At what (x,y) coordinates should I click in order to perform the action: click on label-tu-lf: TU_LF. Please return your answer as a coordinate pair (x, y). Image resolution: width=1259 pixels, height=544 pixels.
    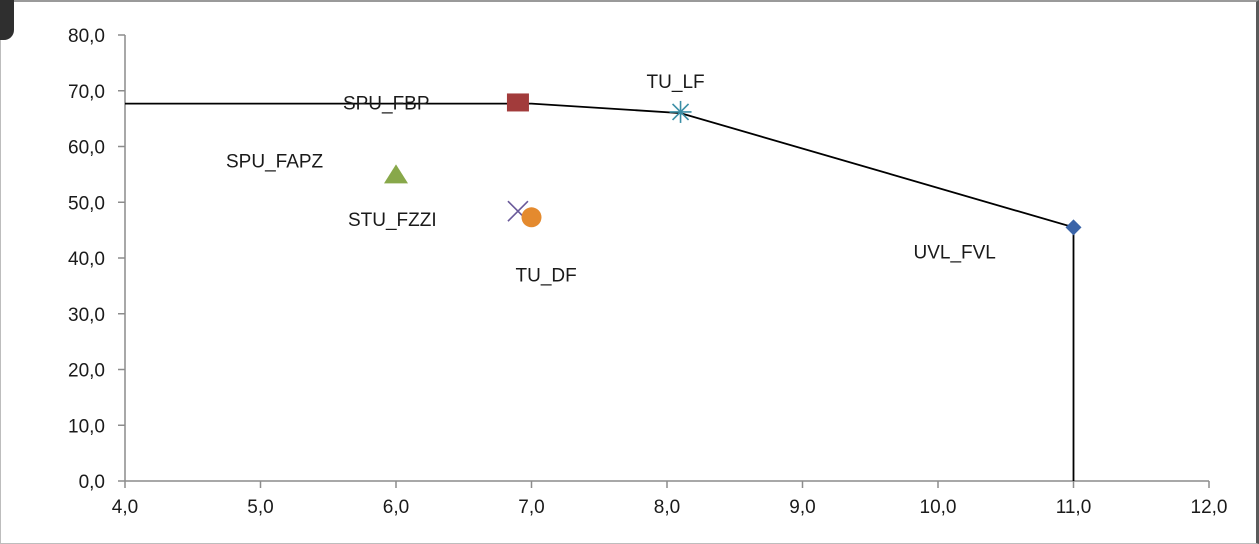
    Looking at the image, I should click on (676, 82).